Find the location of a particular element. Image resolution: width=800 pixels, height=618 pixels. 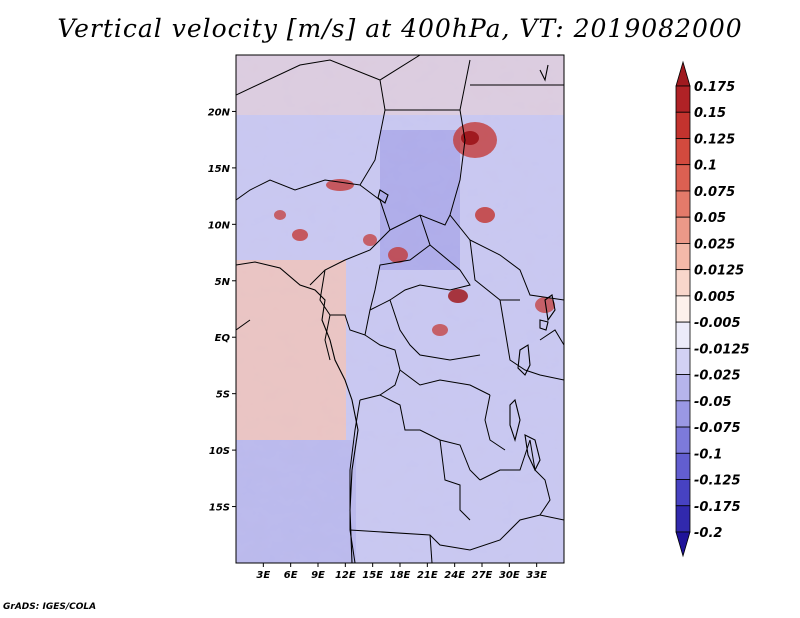

colorbar-level-label: 0.175 is located at coordinates (714, 87).